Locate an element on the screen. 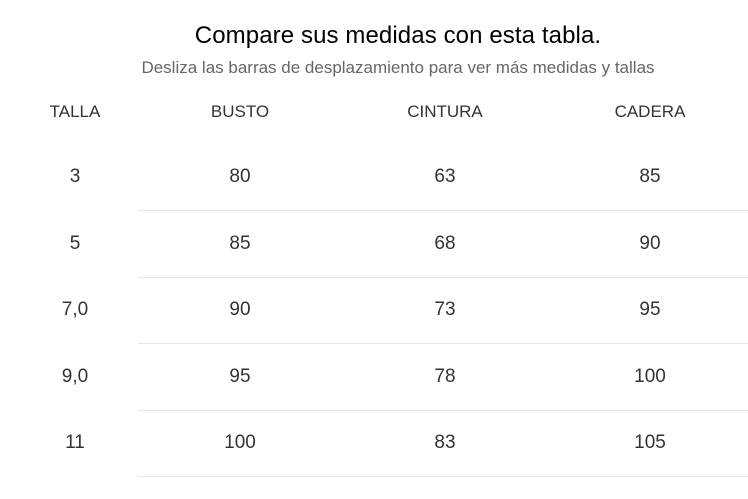  table-cell-cintura: 78 is located at coordinates (445, 376).